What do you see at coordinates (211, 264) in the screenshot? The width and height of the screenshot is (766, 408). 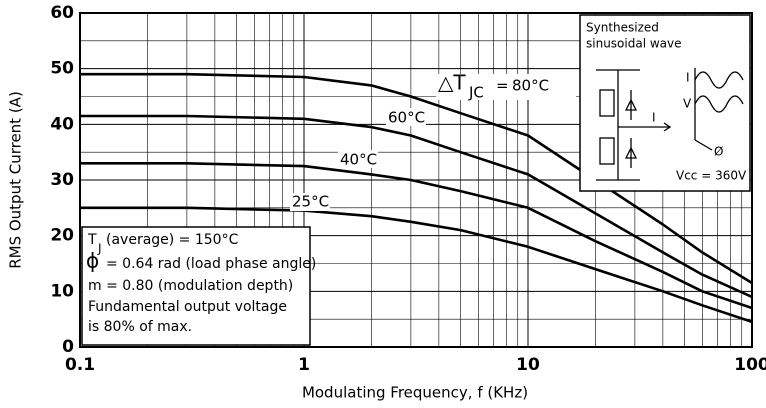 I see `condition-text: = 0.64 rad (load phase angle)` at bounding box center [211, 264].